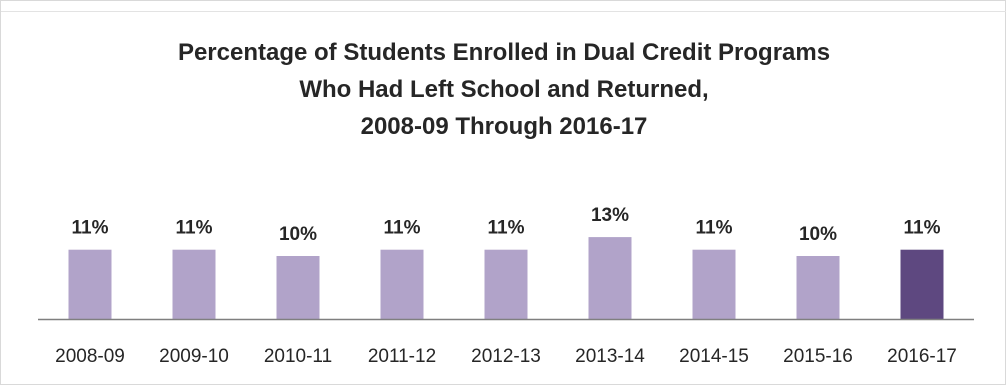 This screenshot has height=385, width=1006. I want to click on chart-title-line-2: Who Had Left School and Returned,, so click(504, 89).